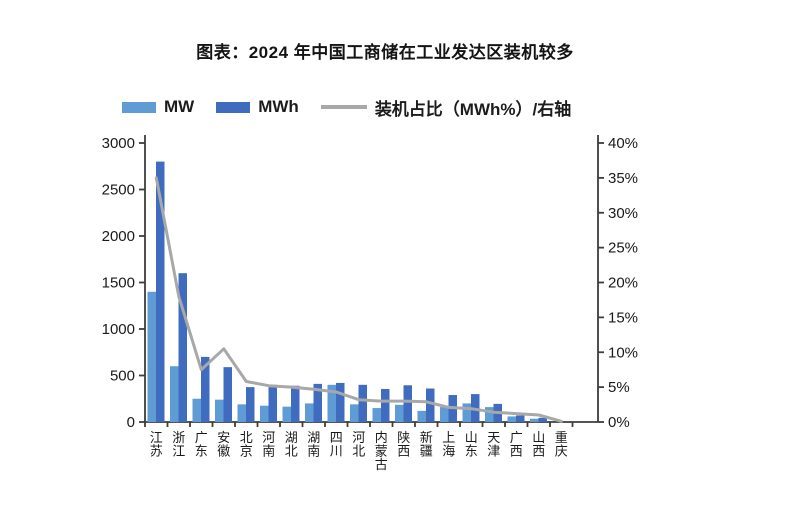 The height and width of the screenshot is (518, 809). What do you see at coordinates (623, 143) in the screenshot?
I see `right-tick-label: 40%` at bounding box center [623, 143].